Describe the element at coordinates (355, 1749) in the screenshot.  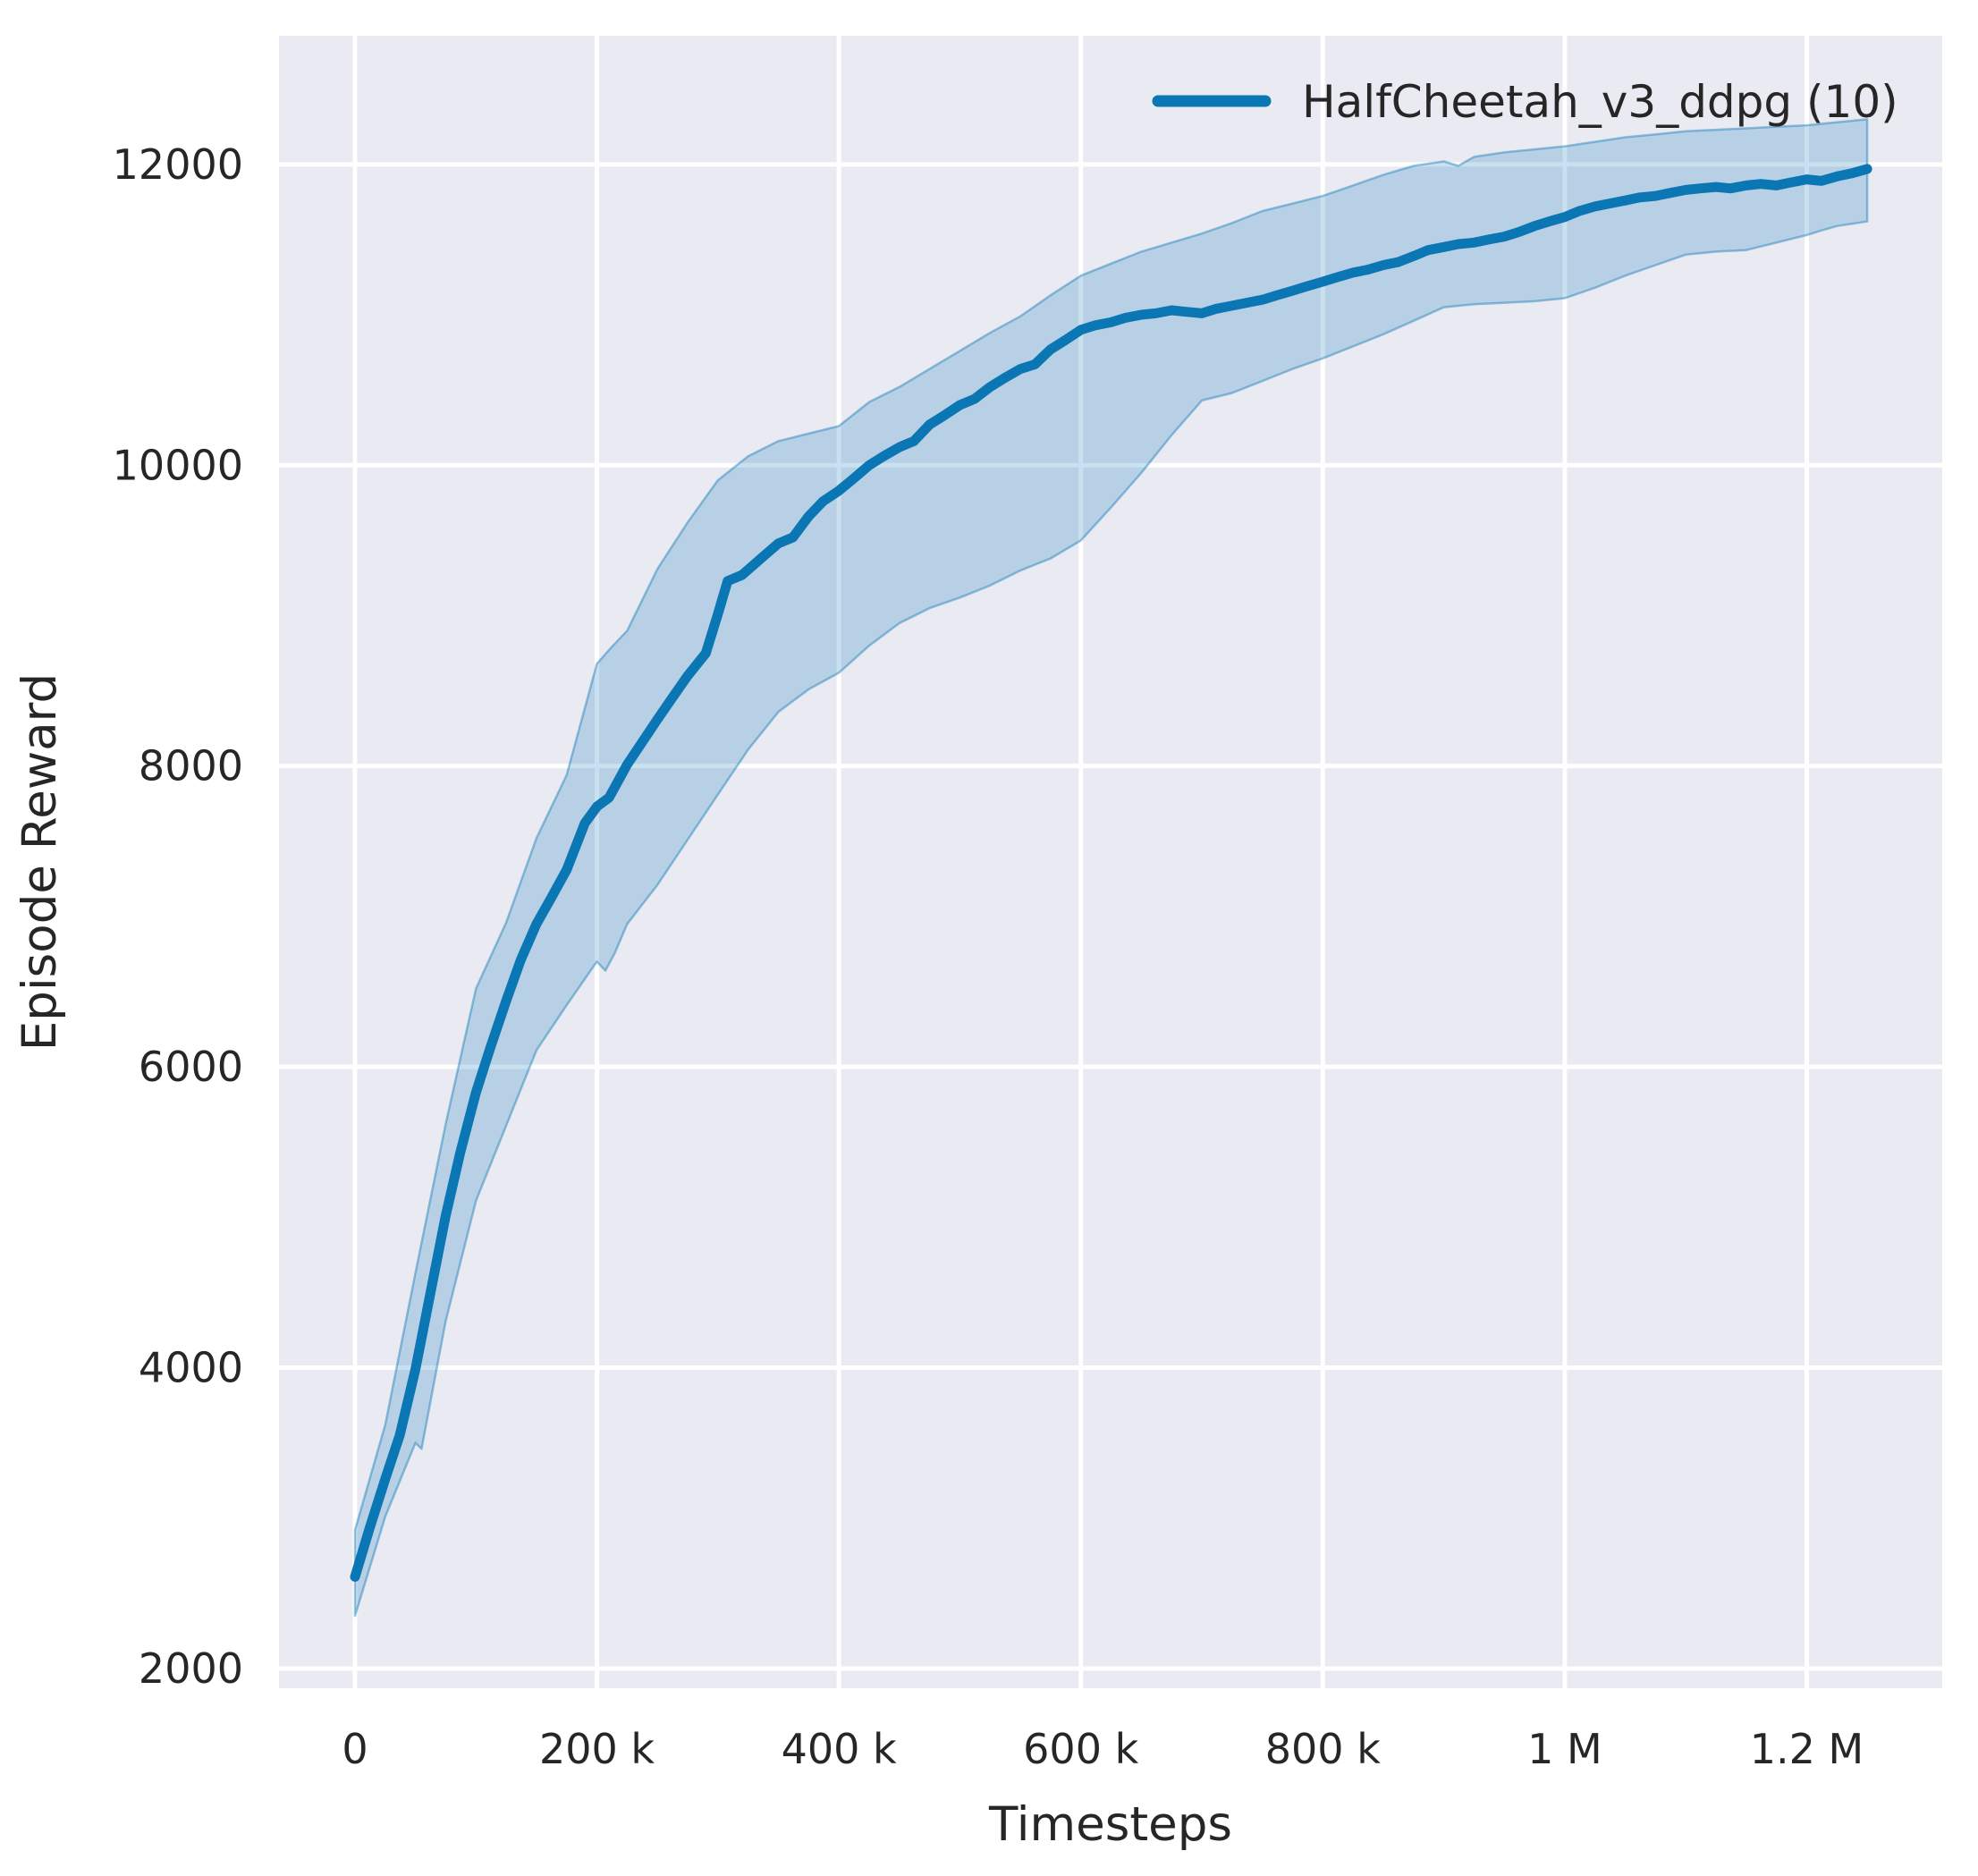
I see `x-tick-label: 0` at that location.